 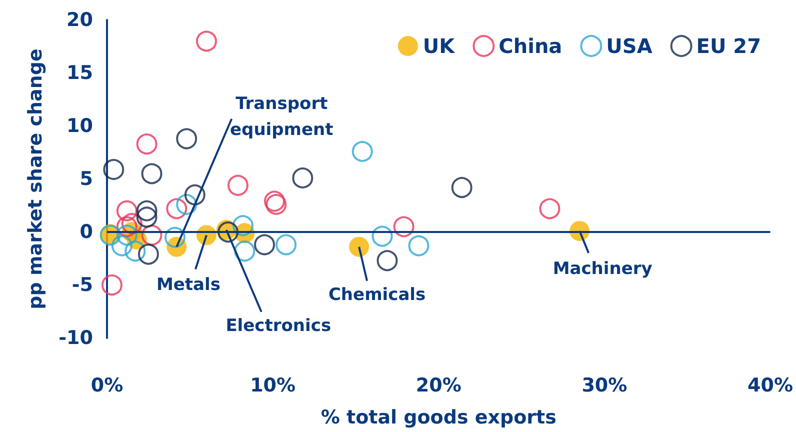 I want to click on x-tick-label: 30%, so click(x=605, y=385).